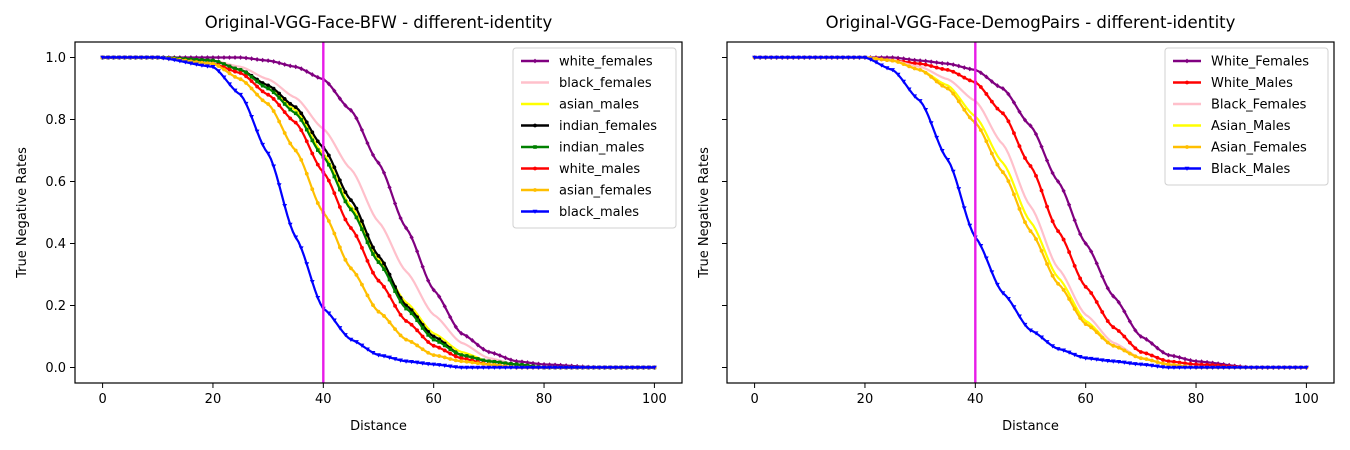 This screenshot has height=450, width=1350. Describe the element at coordinates (55, 182) in the screenshot. I see `y-tick-label: 0.6` at that location.